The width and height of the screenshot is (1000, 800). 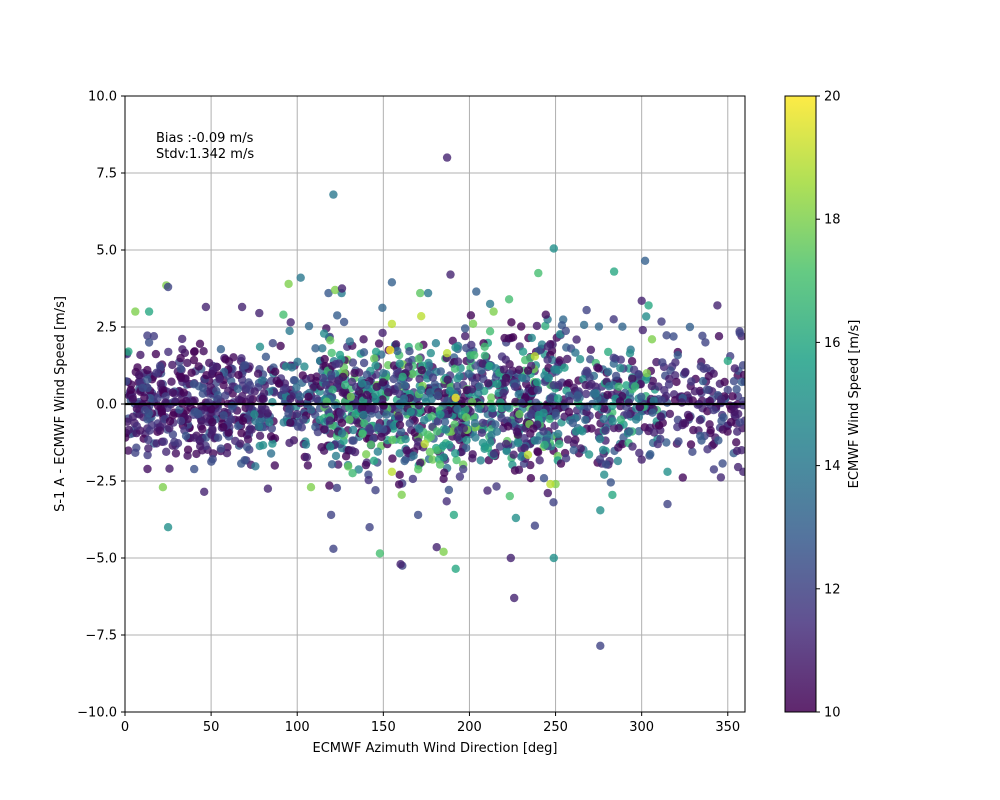 What do you see at coordinates (832, 589) in the screenshot?
I see `colorbar-tick-label: 12` at bounding box center [832, 589].